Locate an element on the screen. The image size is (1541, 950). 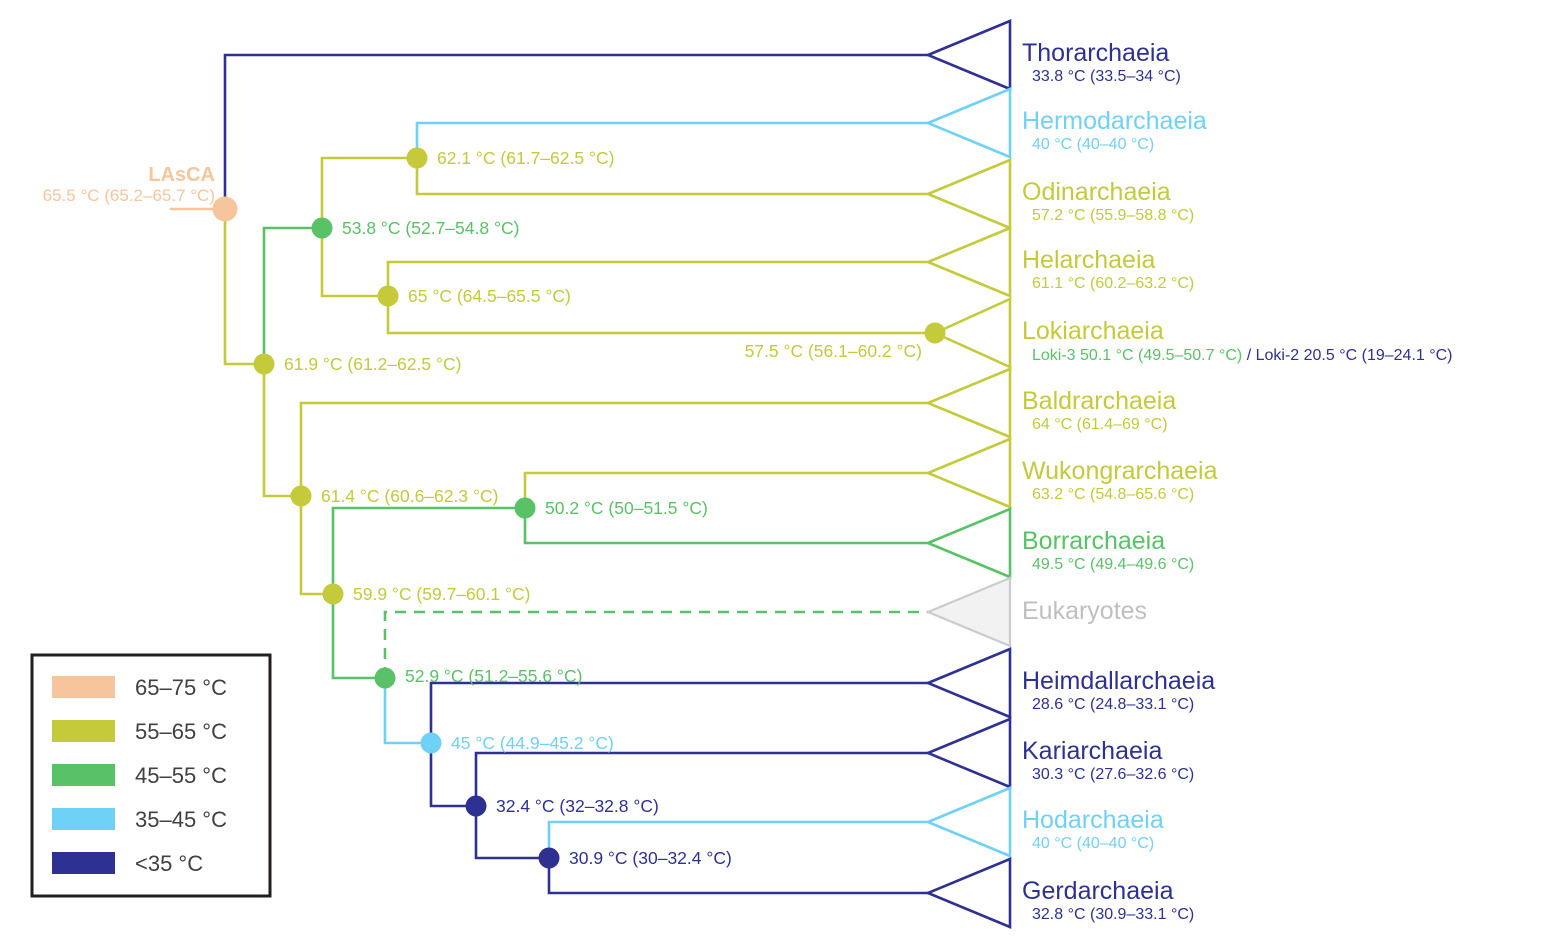
taxon-temp-helarchaeia: 61.1 °C (60.2–63.2 °C) is located at coordinates (1113, 283).